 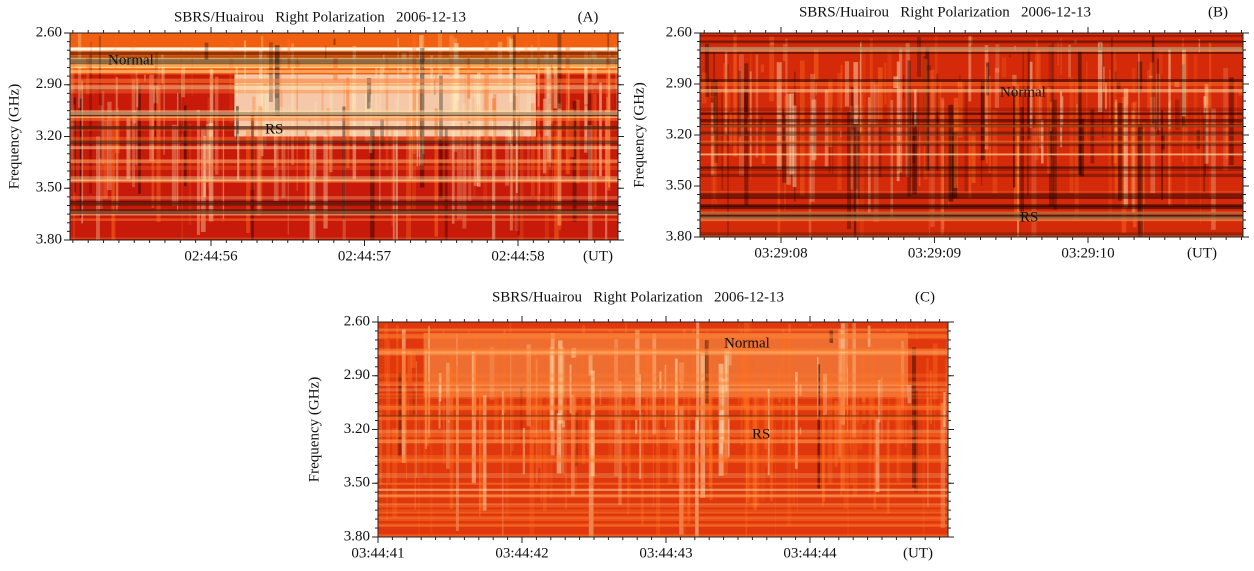 I want to click on y-tick-label: 3.50, so click(x=357, y=483).